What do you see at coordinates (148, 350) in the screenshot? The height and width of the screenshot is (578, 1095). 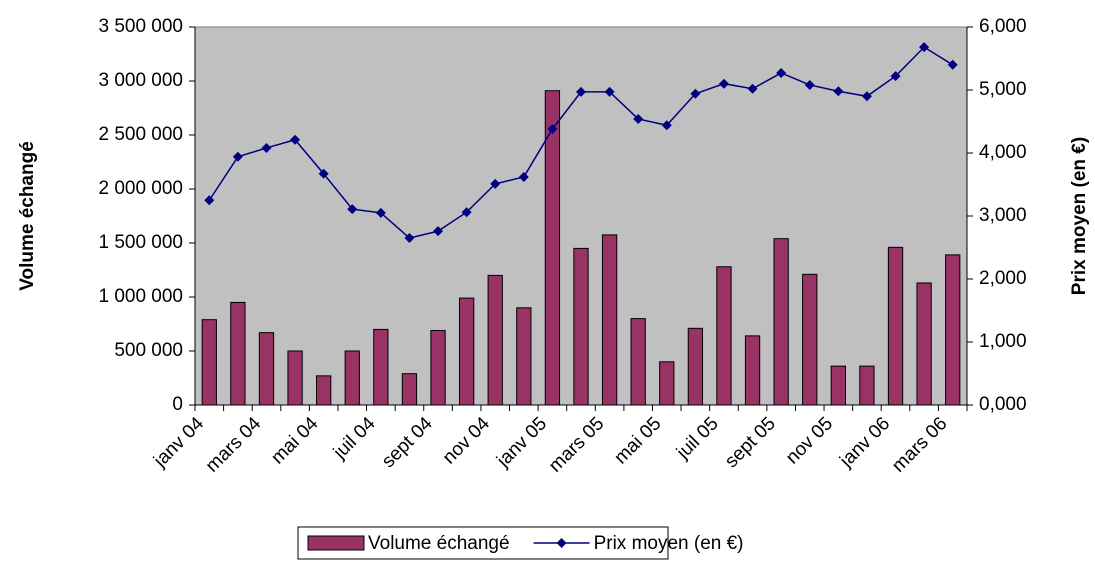 I see `y-tick-label: 500 000` at bounding box center [148, 350].